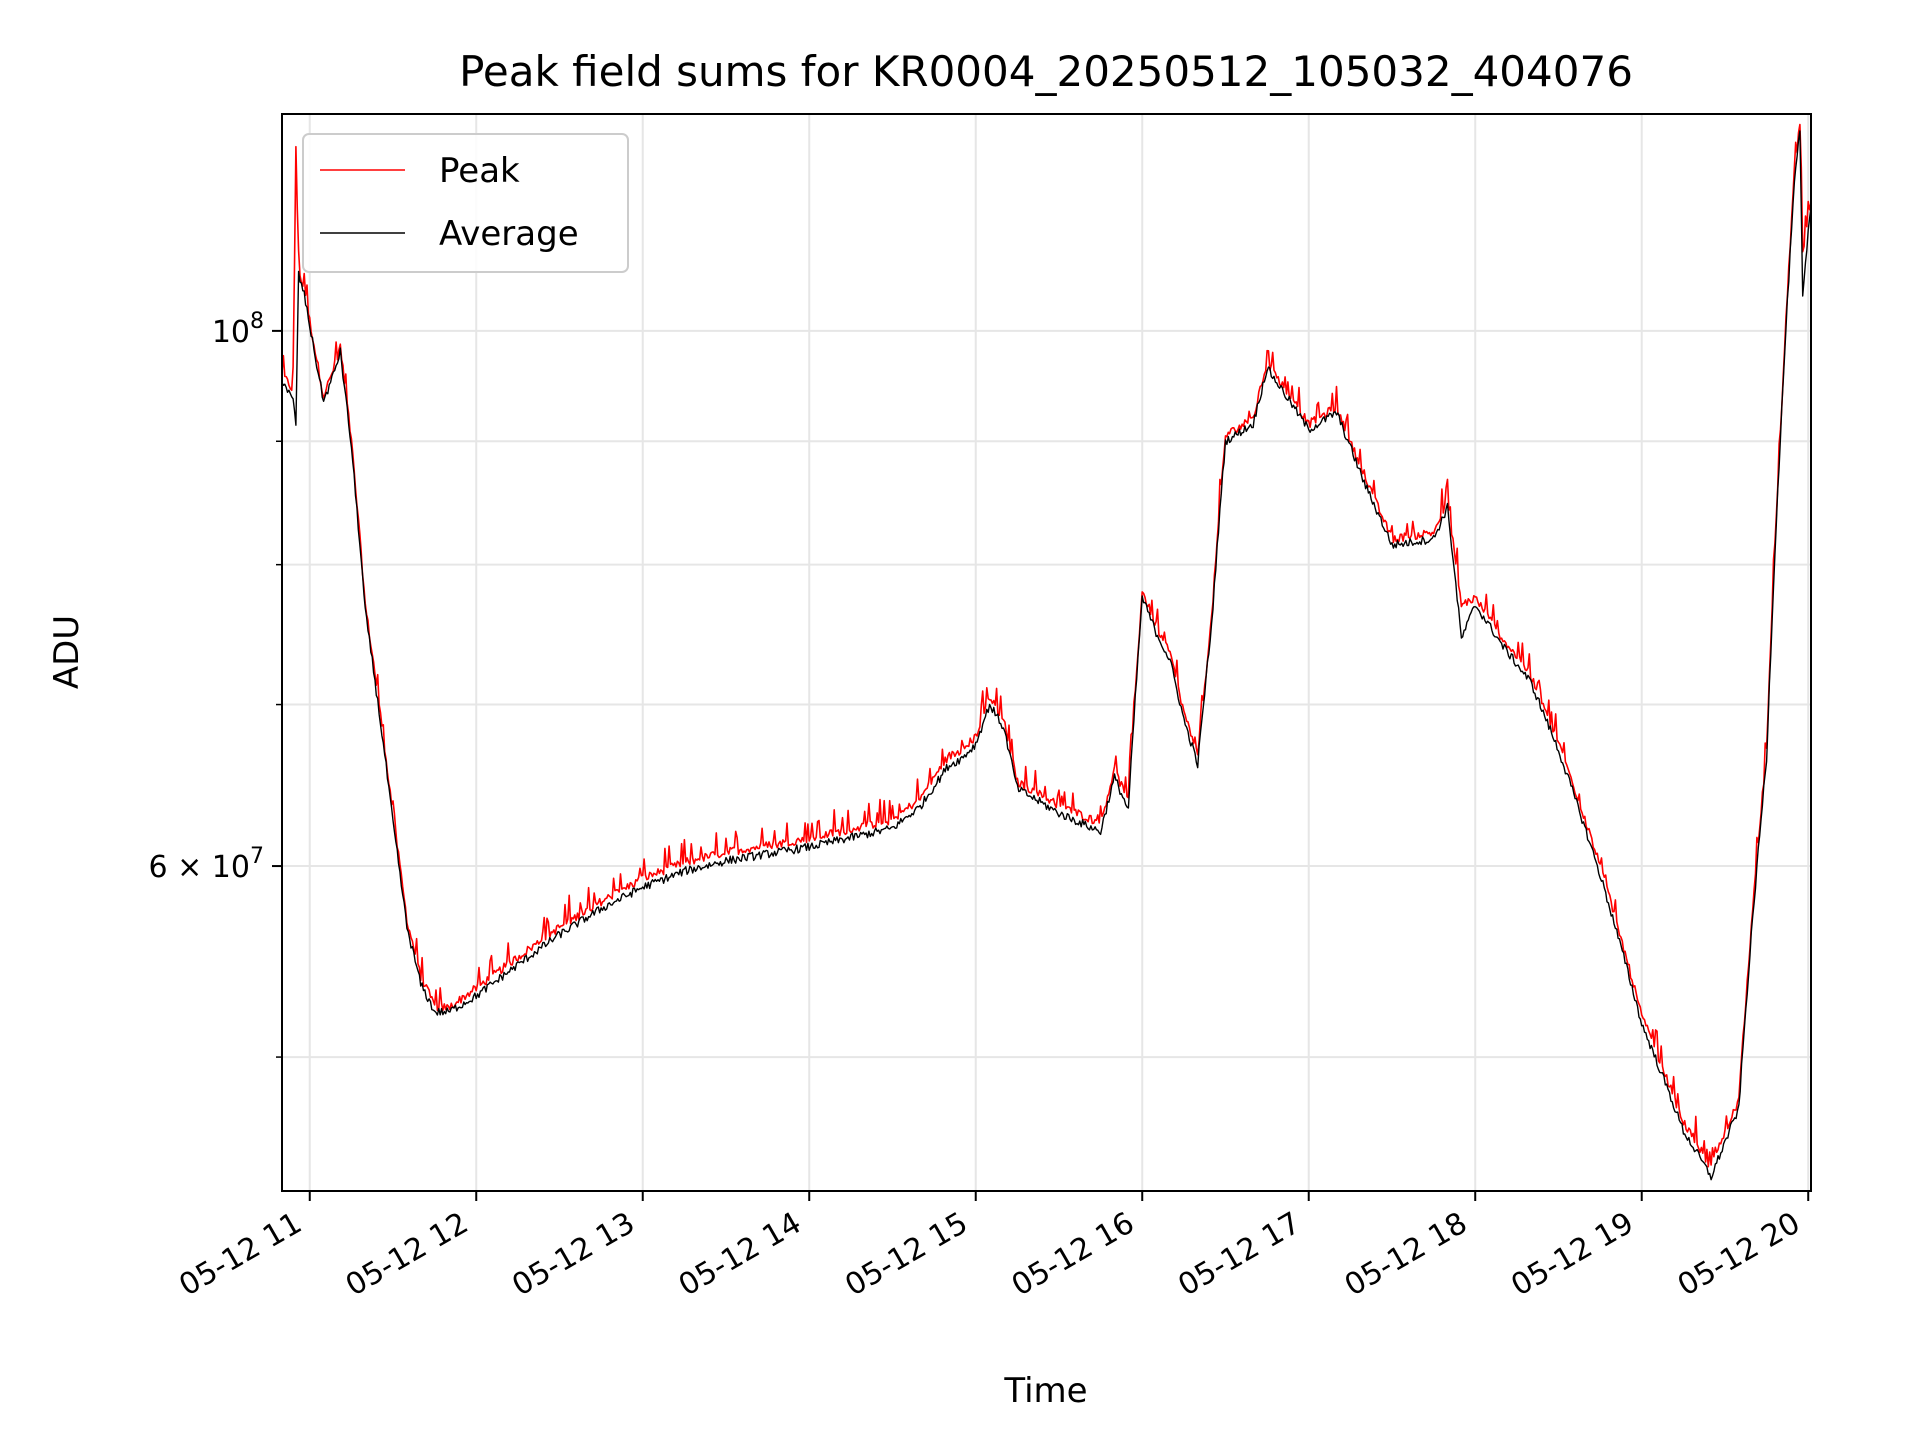  I want to click on legend-box, so click(465, 203).